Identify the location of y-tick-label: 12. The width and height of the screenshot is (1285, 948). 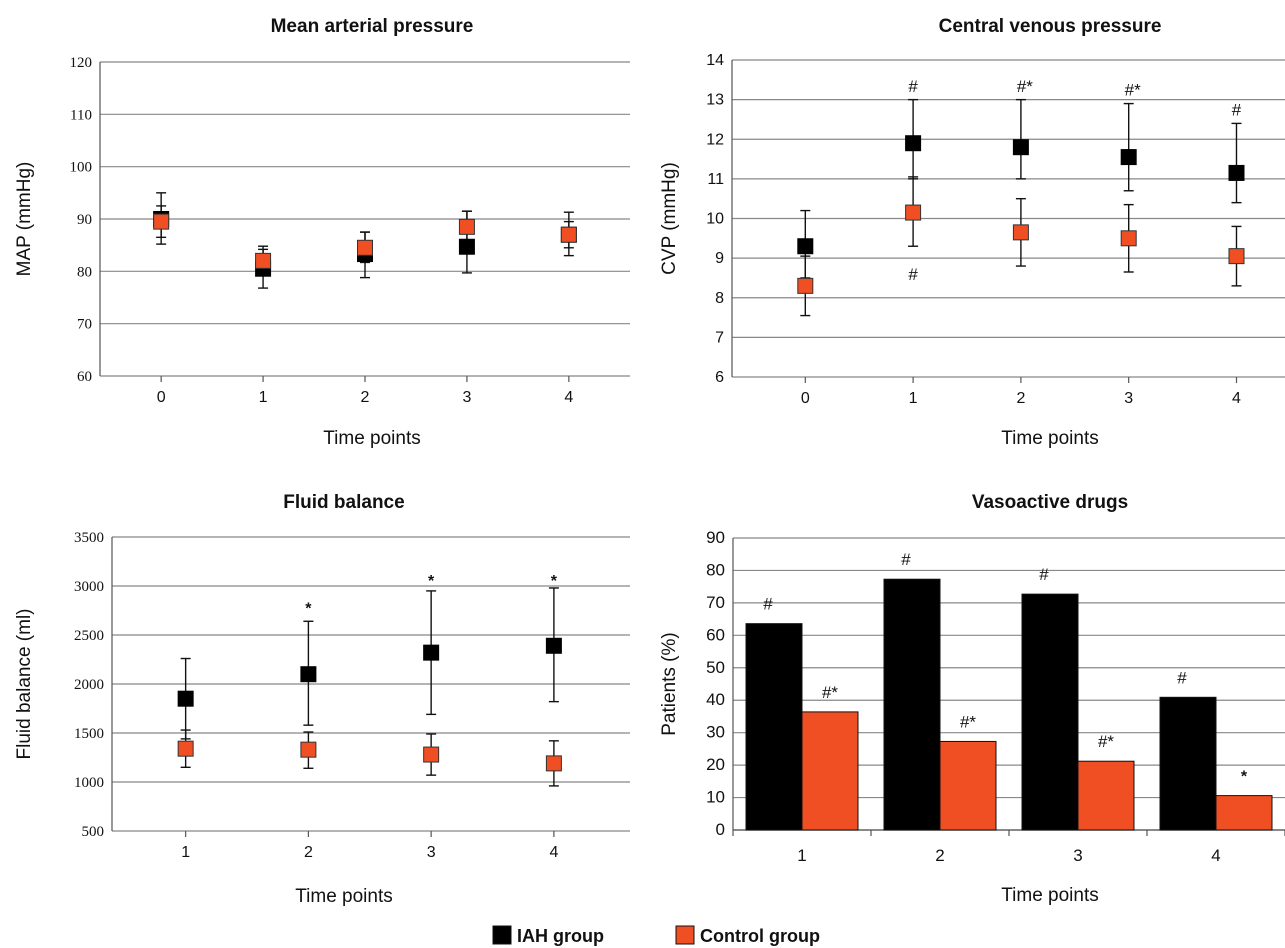
(715, 139).